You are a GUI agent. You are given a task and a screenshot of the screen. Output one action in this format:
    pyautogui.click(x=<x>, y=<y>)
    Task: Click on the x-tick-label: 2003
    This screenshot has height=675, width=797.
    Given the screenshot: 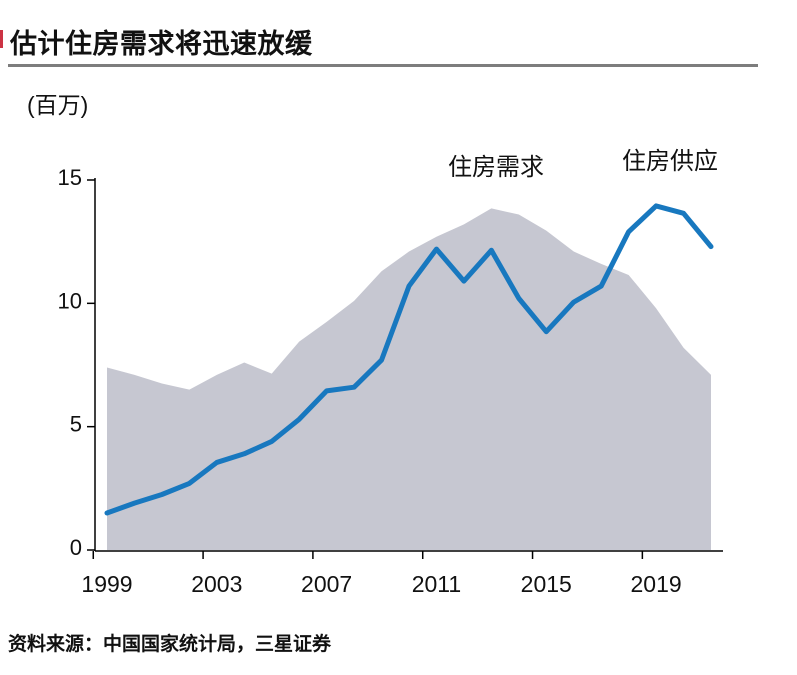 What is the action you would take?
    pyautogui.click(x=216, y=584)
    